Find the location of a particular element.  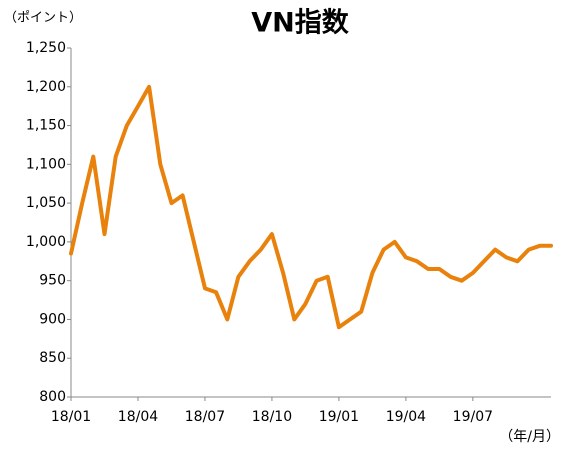

y-tick-label: 1,150 is located at coordinates (46, 126).